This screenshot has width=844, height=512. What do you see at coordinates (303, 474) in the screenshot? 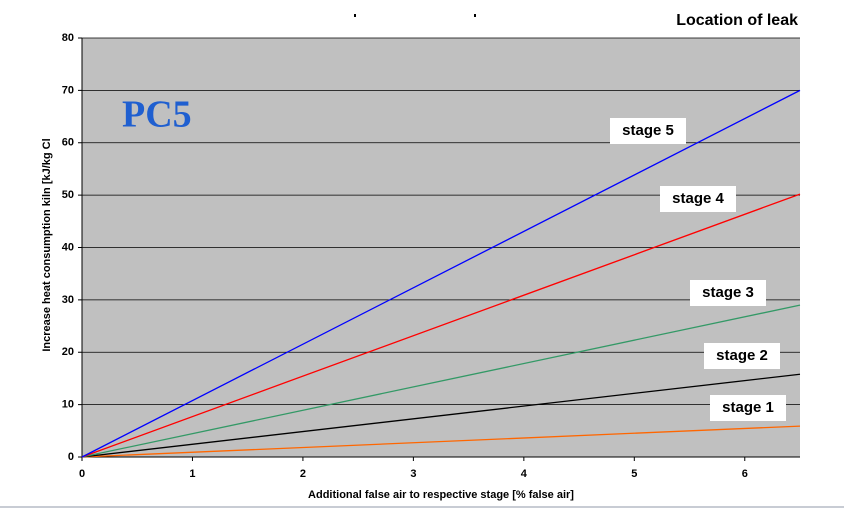
I see `x-tick-label: 2` at bounding box center [303, 474].